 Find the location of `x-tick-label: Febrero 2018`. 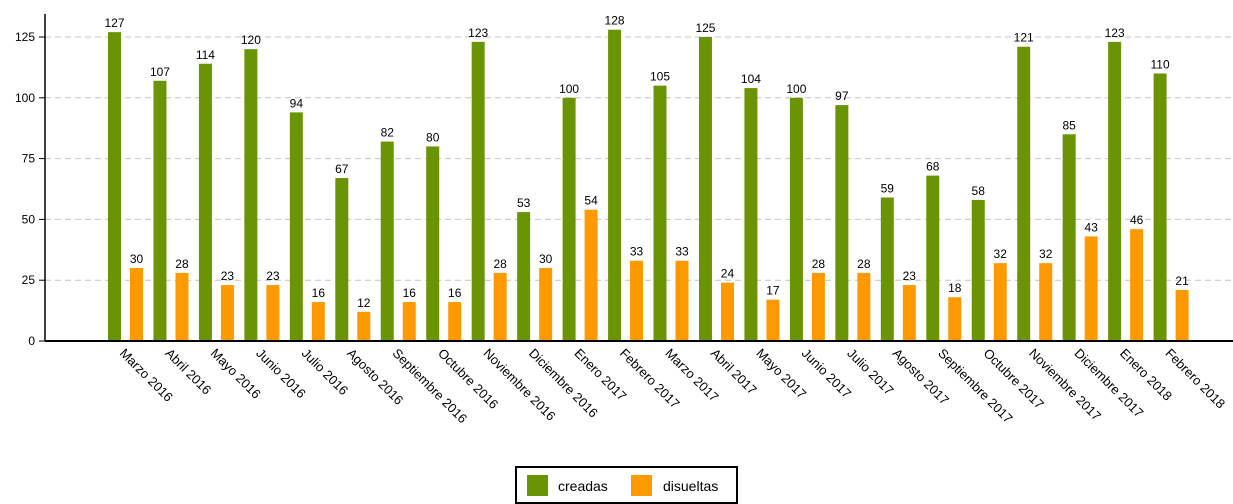

x-tick-label: Febrero 2018 is located at coordinates (1195, 379).